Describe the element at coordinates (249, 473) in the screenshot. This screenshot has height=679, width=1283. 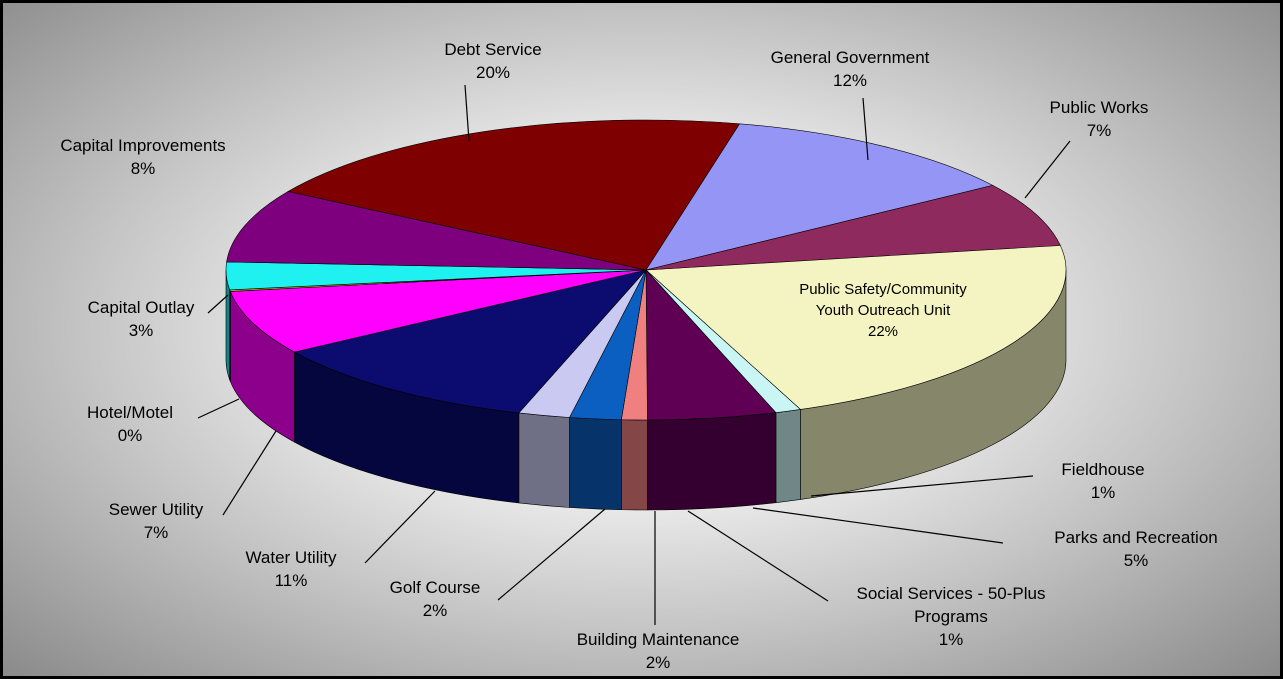
I see `leader-line-sewer-utility` at that location.